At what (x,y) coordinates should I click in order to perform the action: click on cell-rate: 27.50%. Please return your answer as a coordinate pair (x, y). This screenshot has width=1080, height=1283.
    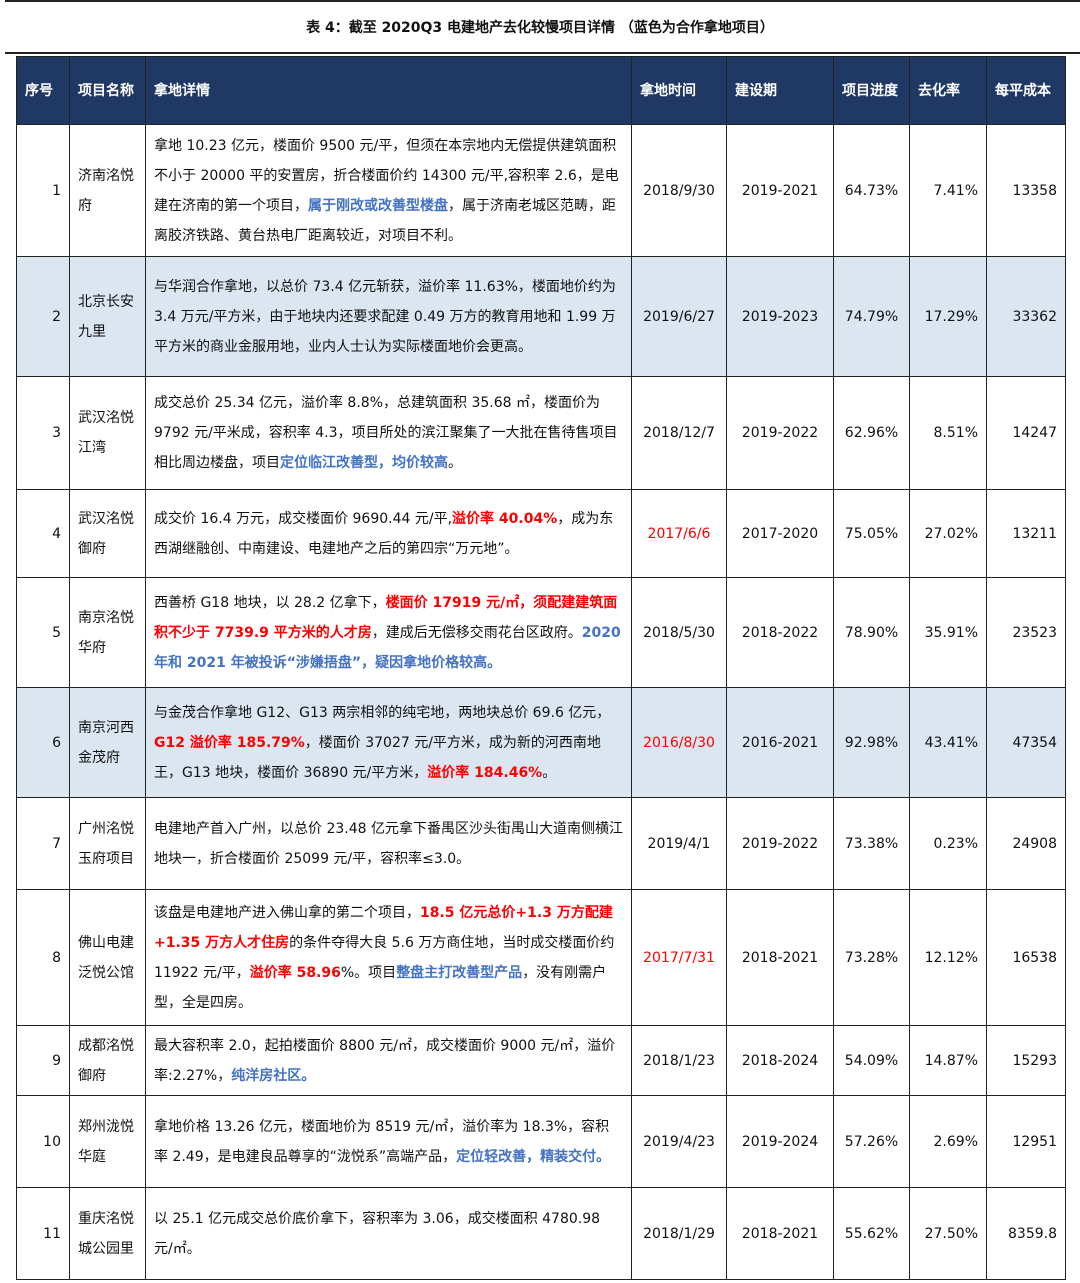
    Looking at the image, I should click on (948, 1233).